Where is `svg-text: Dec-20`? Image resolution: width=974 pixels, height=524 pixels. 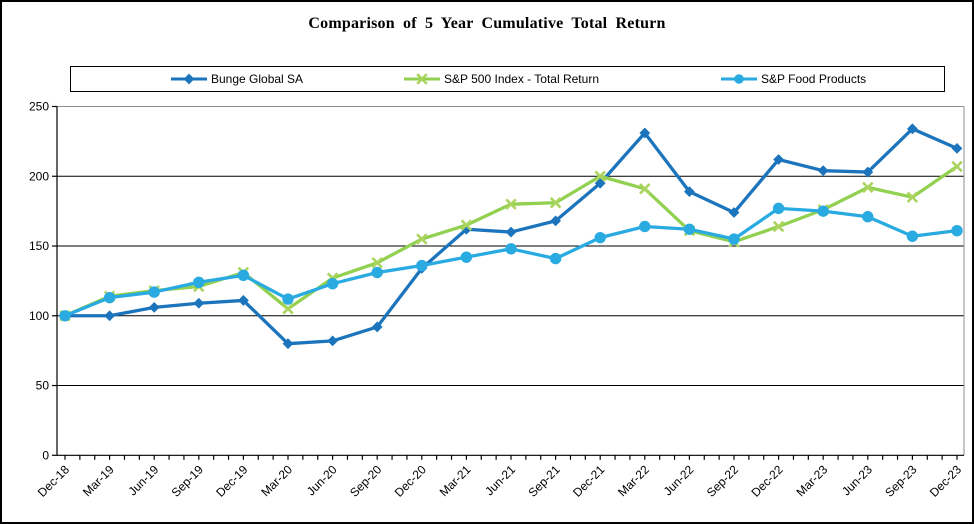 svg-text: Dec-20 is located at coordinates (410, 480).